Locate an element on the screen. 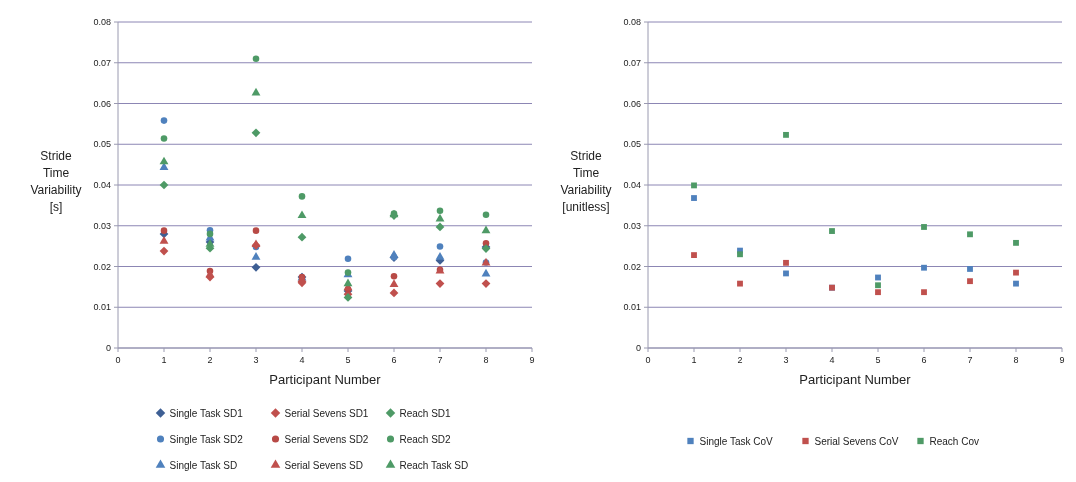 Image resolution: width=1076 pixels, height=482 pixels. legend-label: Single Task SD2 is located at coordinates (206, 439).